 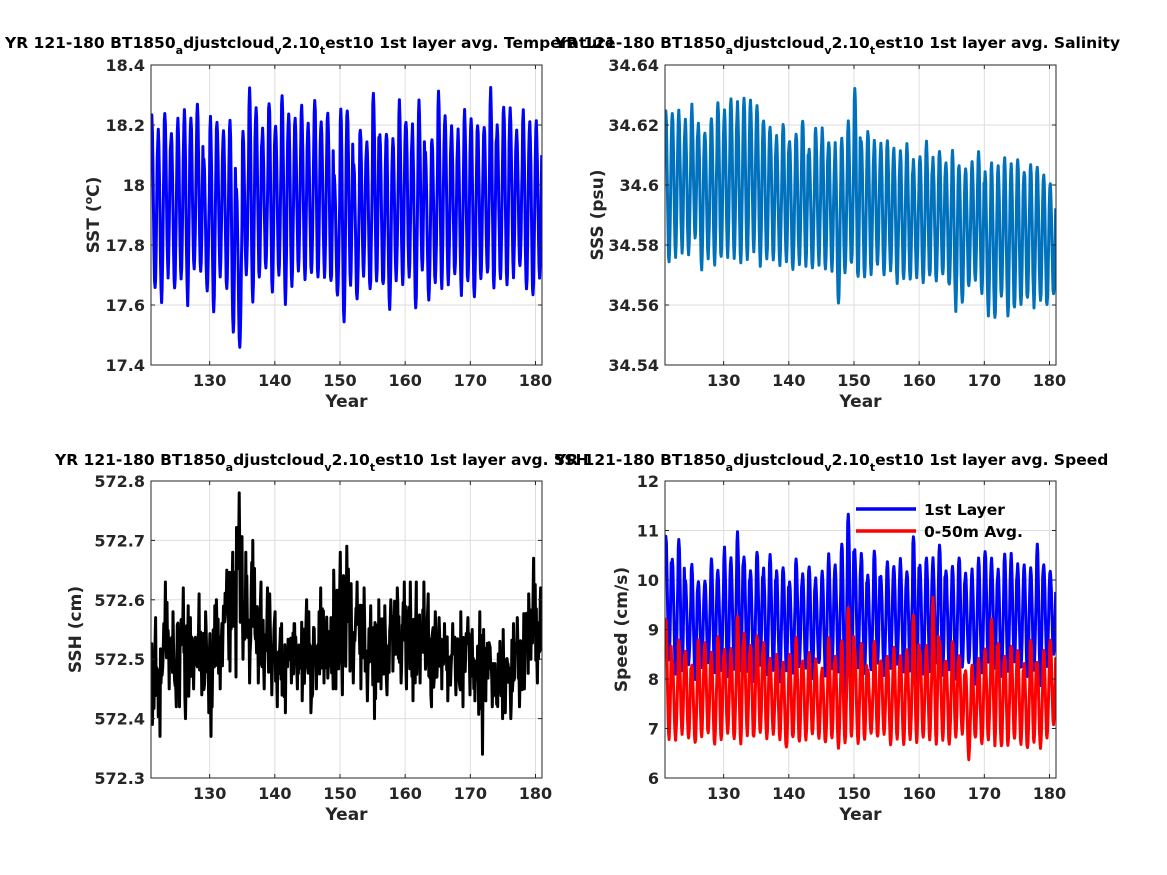 I want to click on title-part: est10 1st layer avg. Speed, so click(x=991, y=460).